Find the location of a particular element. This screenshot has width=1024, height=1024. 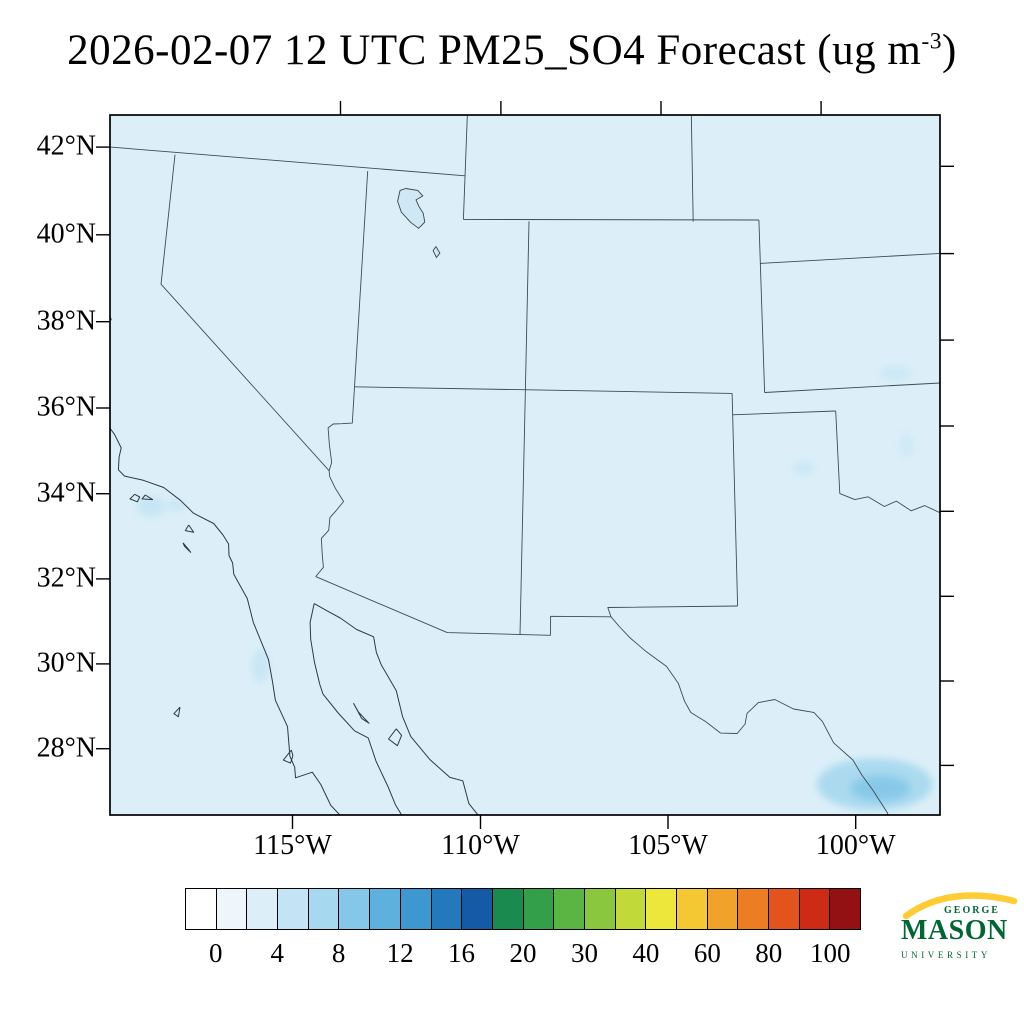

title-exponent: -3 is located at coordinates (932, 41).